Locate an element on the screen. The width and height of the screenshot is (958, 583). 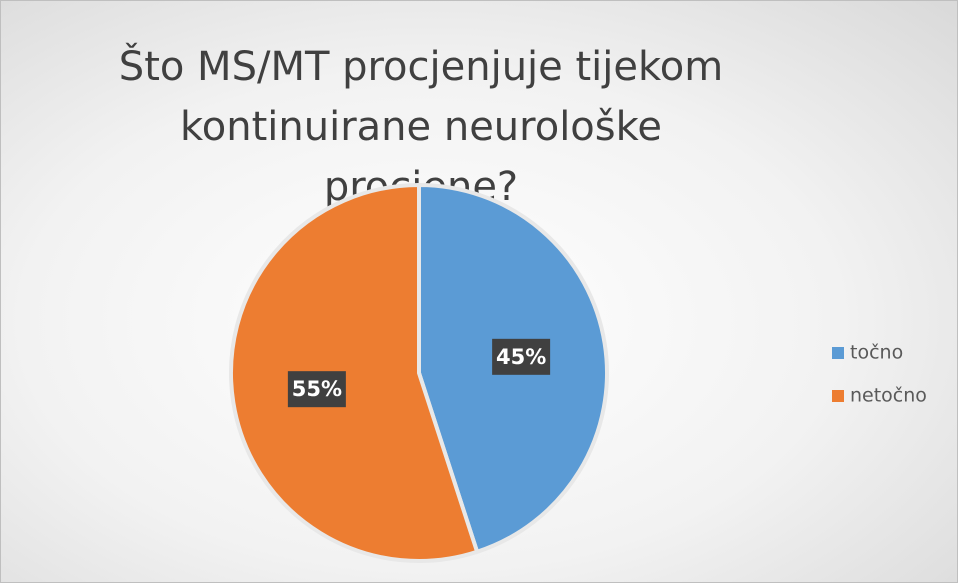
legend-label: točno is located at coordinates (876, 353).